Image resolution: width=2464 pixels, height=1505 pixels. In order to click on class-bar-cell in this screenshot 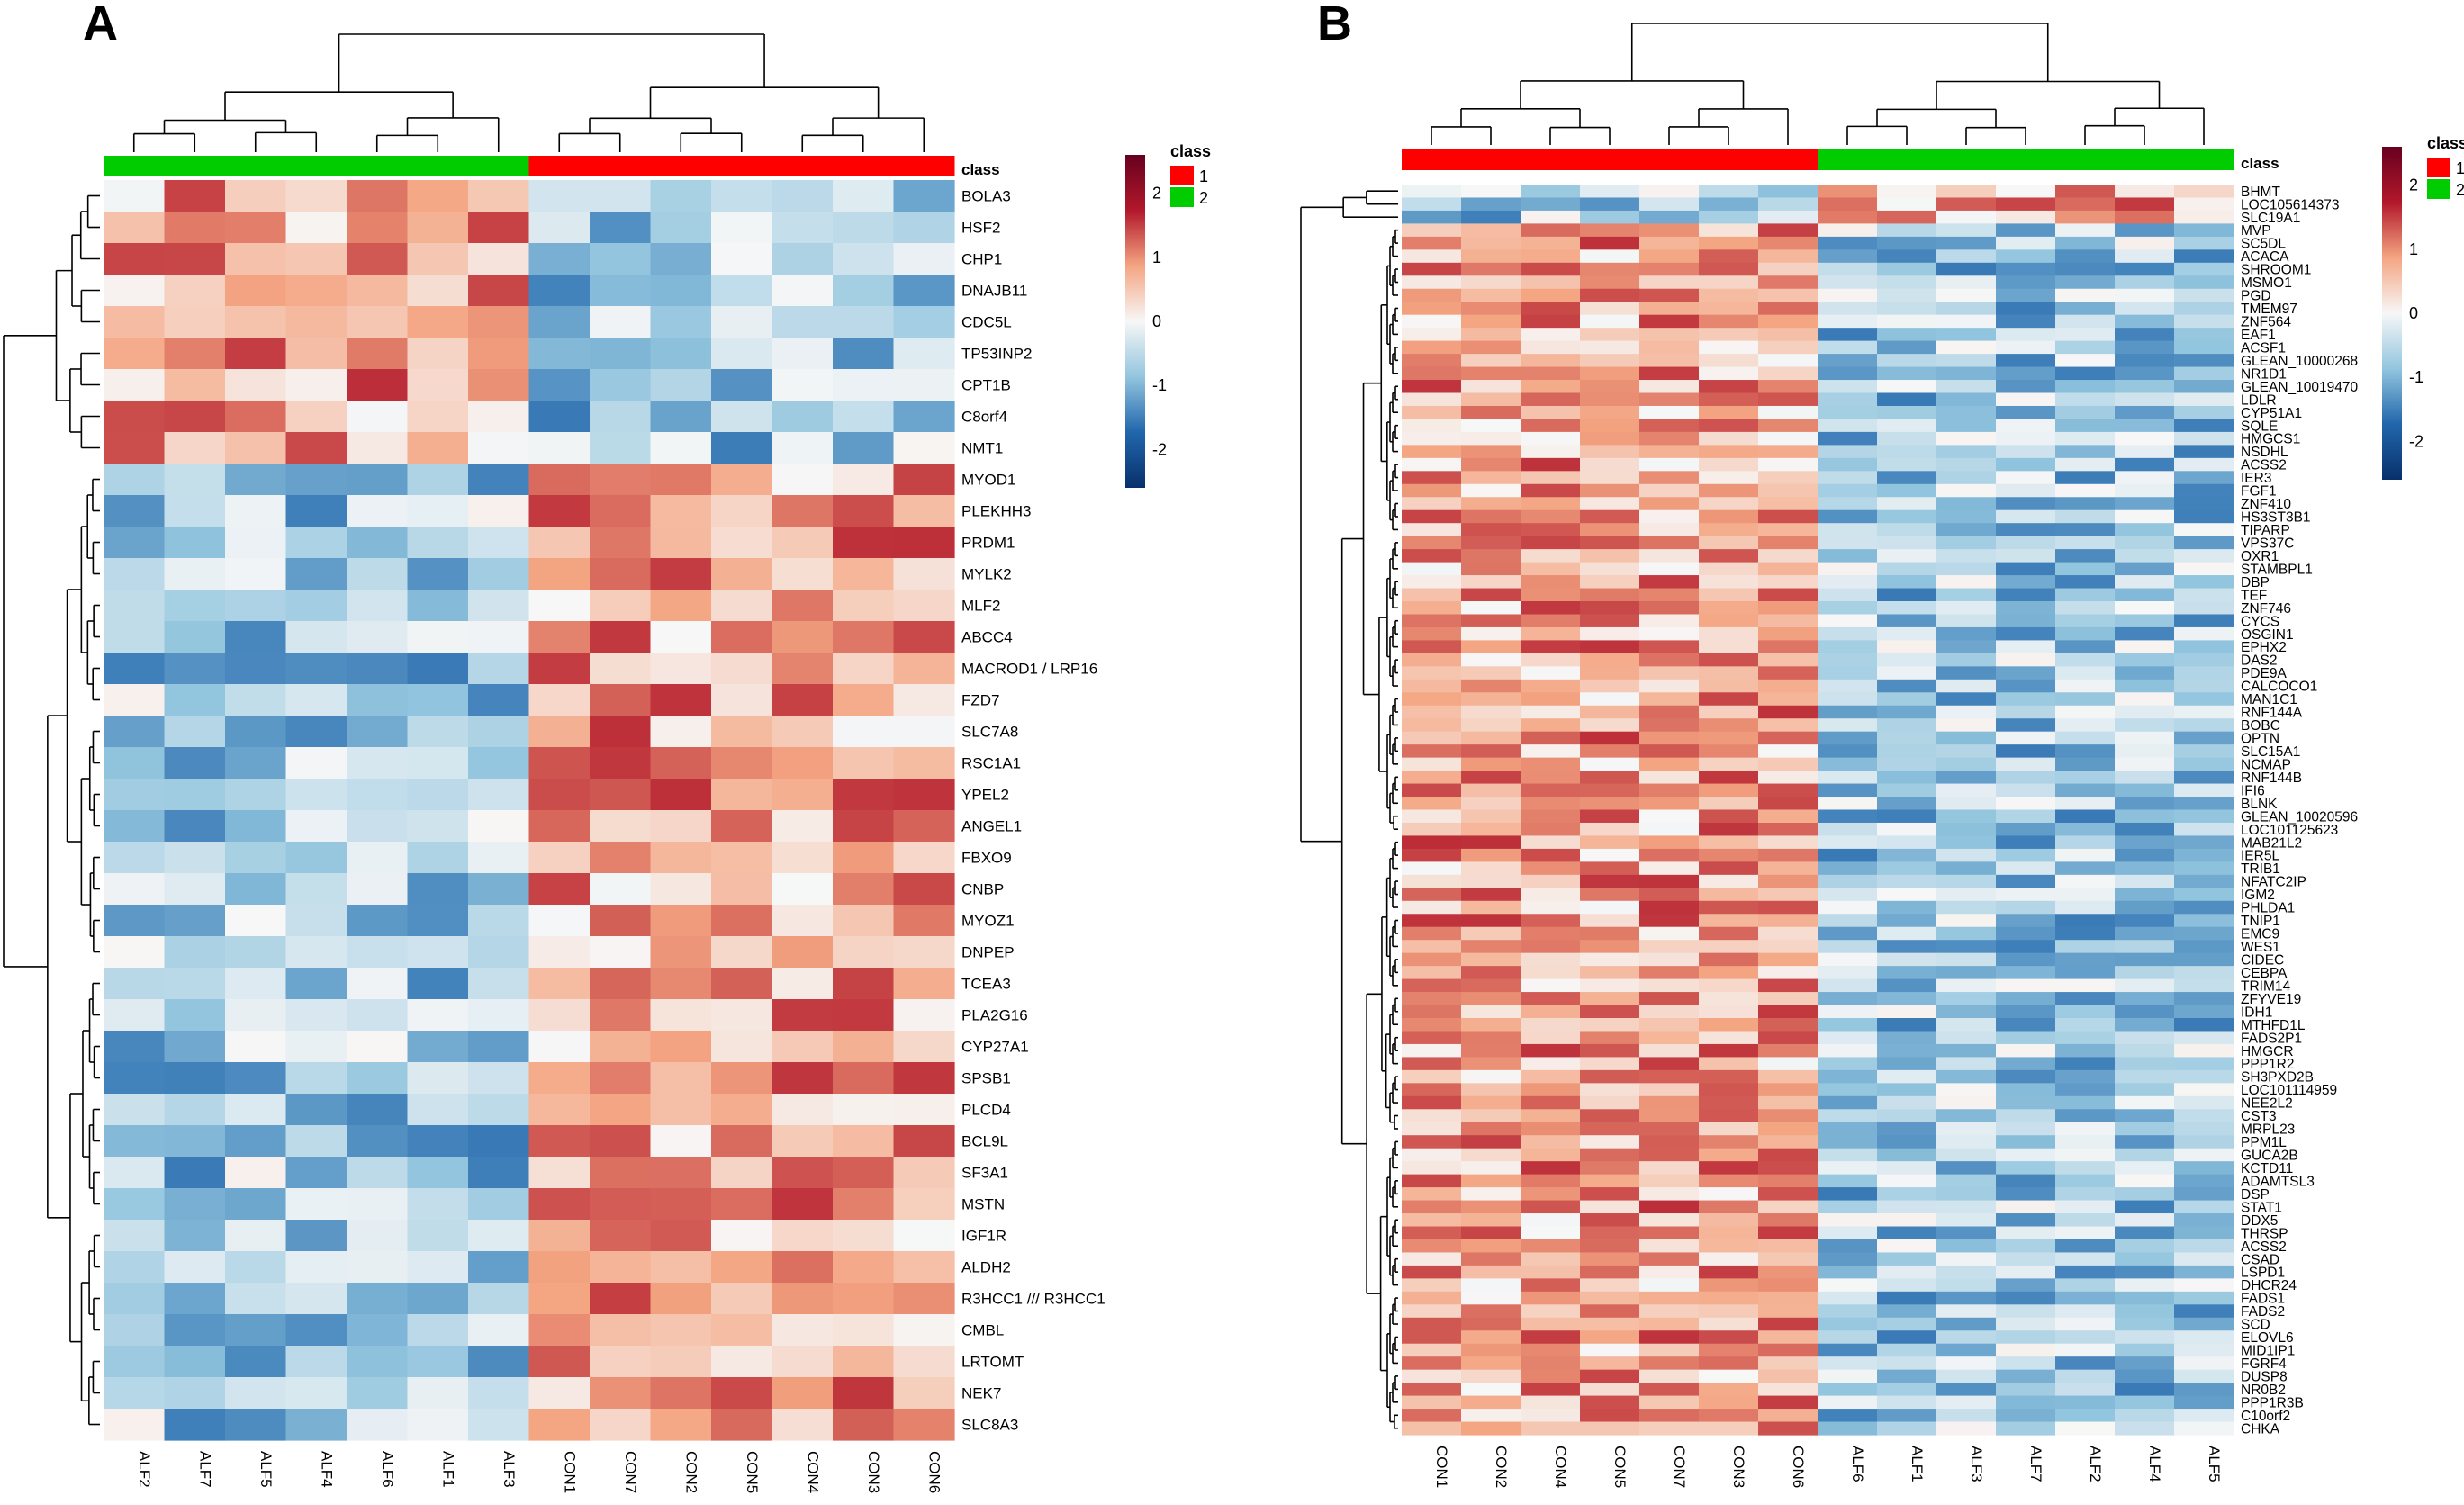, I will do `click(195, 166)`.